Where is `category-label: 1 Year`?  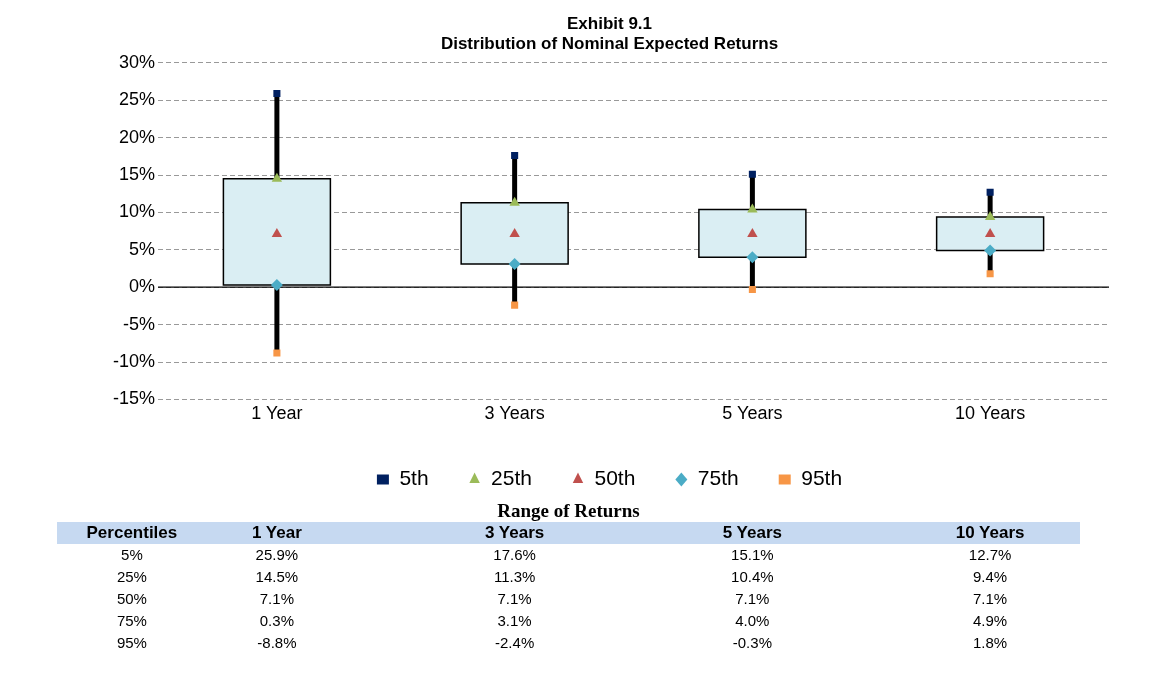 category-label: 1 Year is located at coordinates (276, 532).